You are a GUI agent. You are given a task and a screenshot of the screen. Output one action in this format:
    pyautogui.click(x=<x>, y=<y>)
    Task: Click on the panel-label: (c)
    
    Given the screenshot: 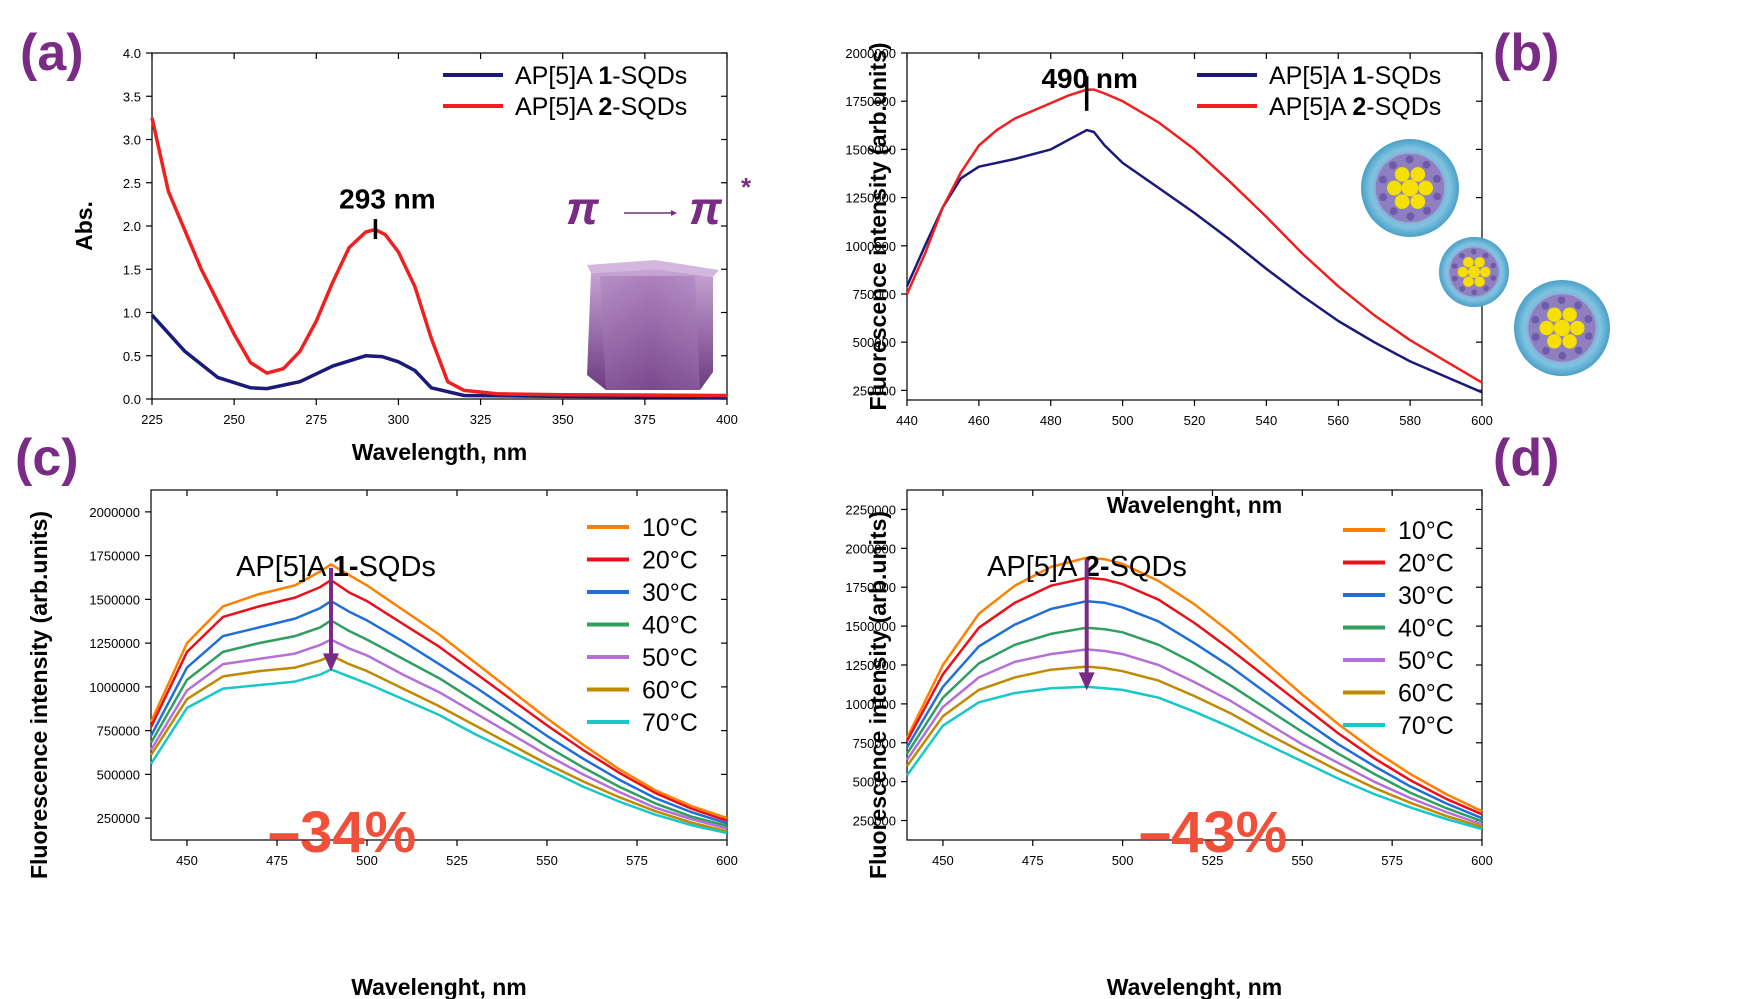 What is the action you would take?
    pyautogui.click(x=47, y=458)
    